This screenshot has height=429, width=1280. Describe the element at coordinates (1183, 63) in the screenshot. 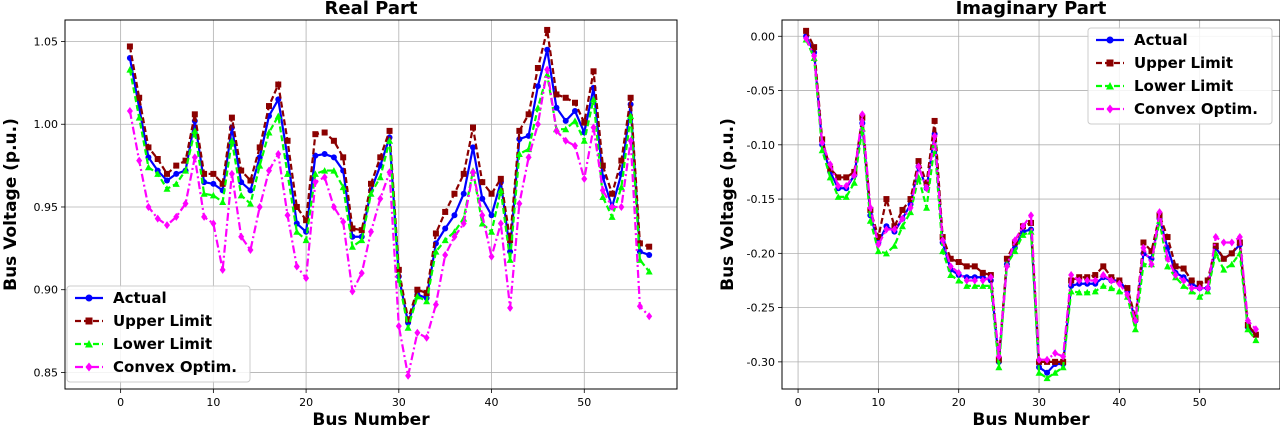

I see `legend-label: Upper Limit` at that location.